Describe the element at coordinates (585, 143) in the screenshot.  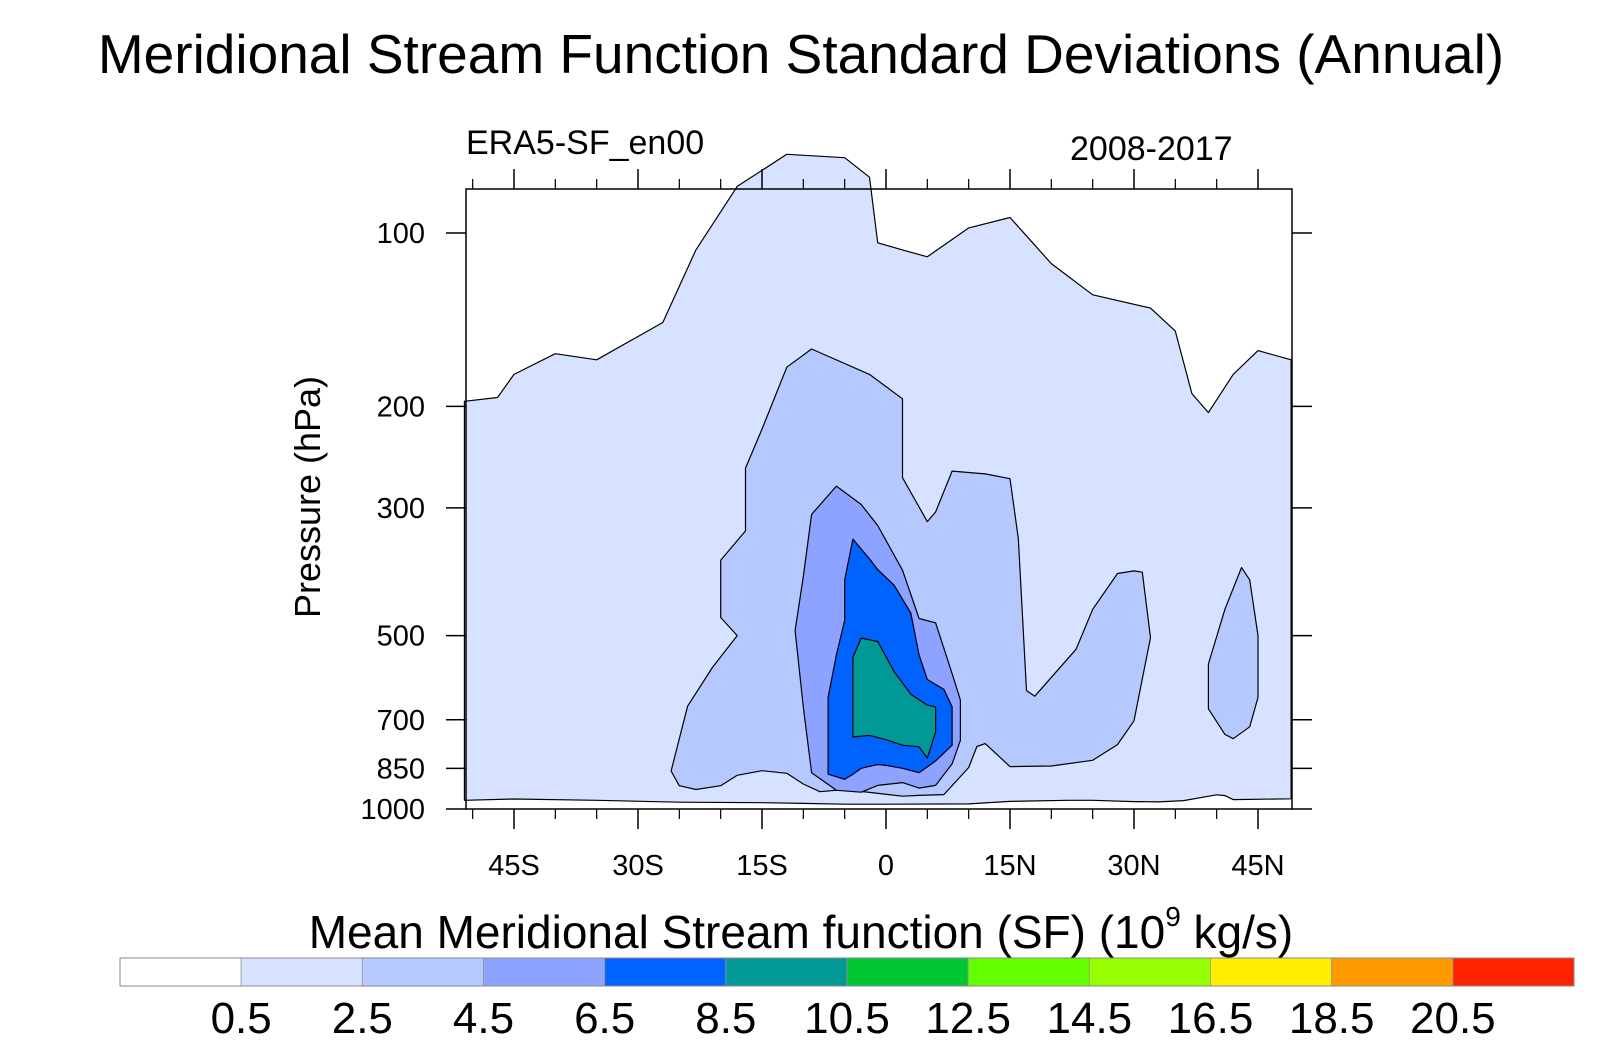
I see `left-subtitle: ERA5-SF_en00` at that location.